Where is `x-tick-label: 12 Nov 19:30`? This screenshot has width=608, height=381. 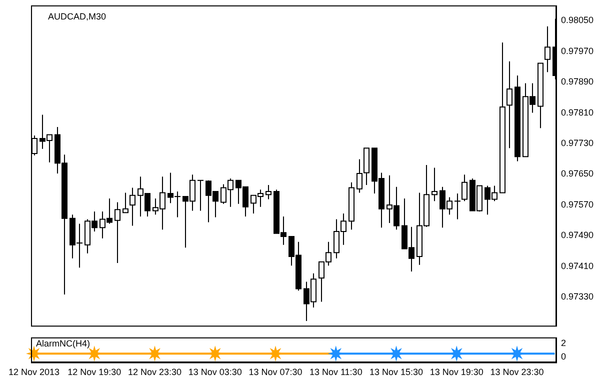
x-tick-label: 12 Nov 19:30 is located at coordinates (95, 372).